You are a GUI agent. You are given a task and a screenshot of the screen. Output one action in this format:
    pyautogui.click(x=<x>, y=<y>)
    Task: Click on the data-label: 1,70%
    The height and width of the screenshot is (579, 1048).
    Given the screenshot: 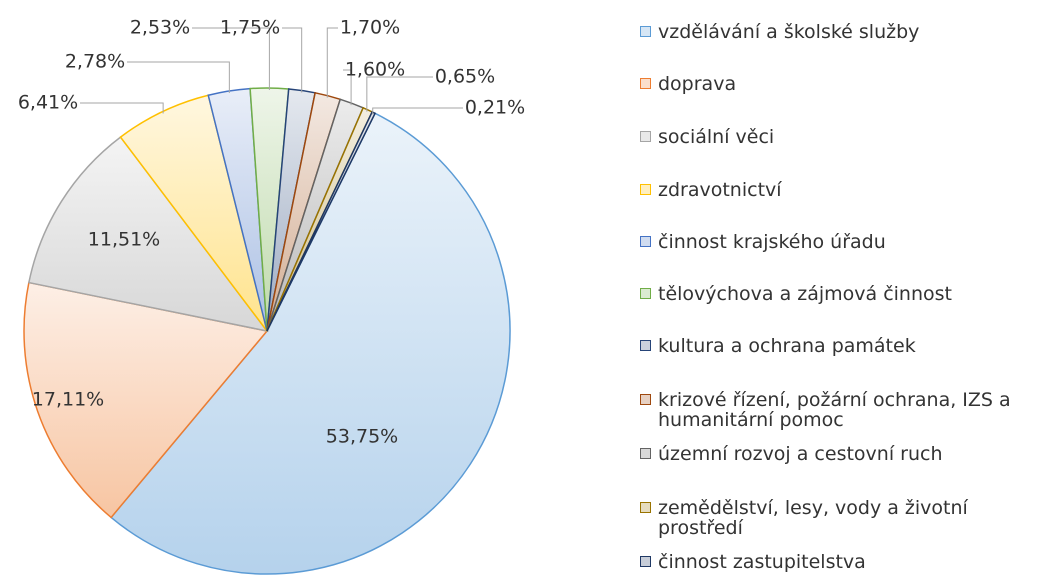 What is the action you would take?
    pyautogui.click(x=370, y=28)
    